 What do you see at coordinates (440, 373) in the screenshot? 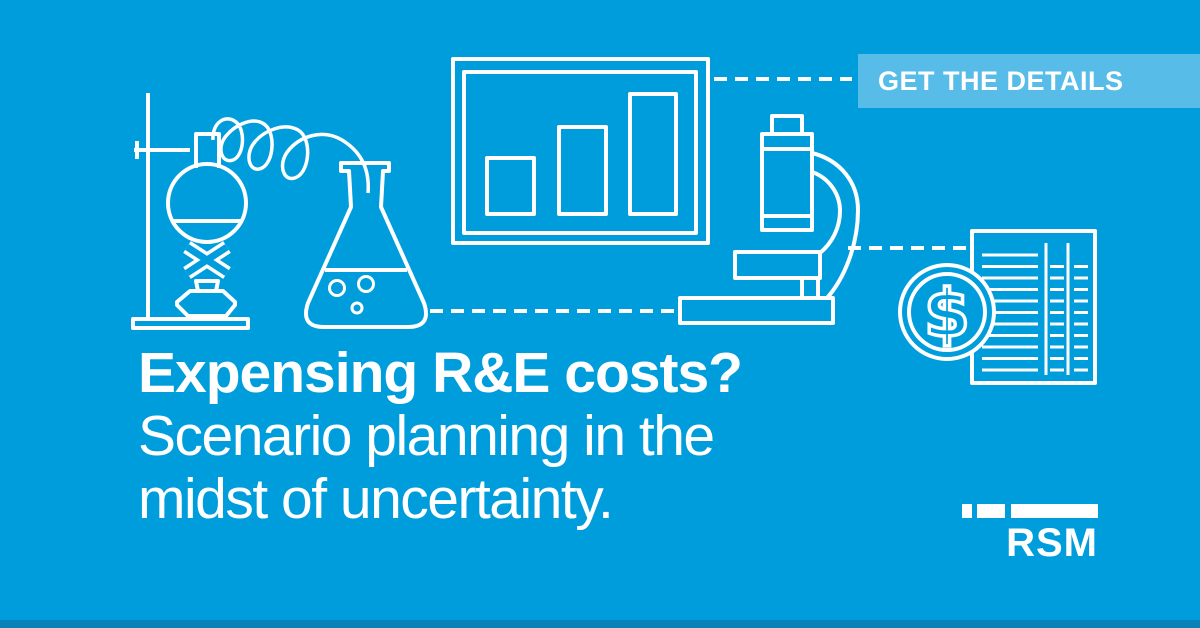
I see `headline-bold-line: Expensing R&E costs?` at bounding box center [440, 373].